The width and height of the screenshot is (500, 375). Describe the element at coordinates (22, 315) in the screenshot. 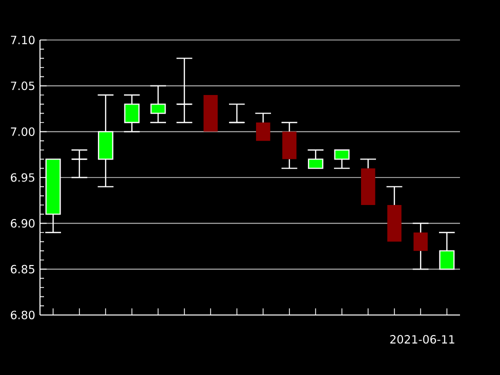

I see `y-tick-label: 6.80` at that location.